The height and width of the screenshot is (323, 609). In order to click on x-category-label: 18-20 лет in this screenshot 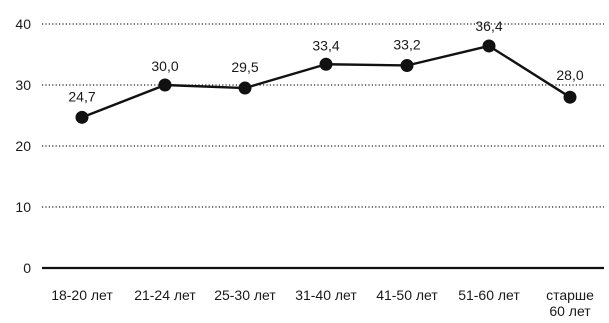, I will do `click(82, 295)`.